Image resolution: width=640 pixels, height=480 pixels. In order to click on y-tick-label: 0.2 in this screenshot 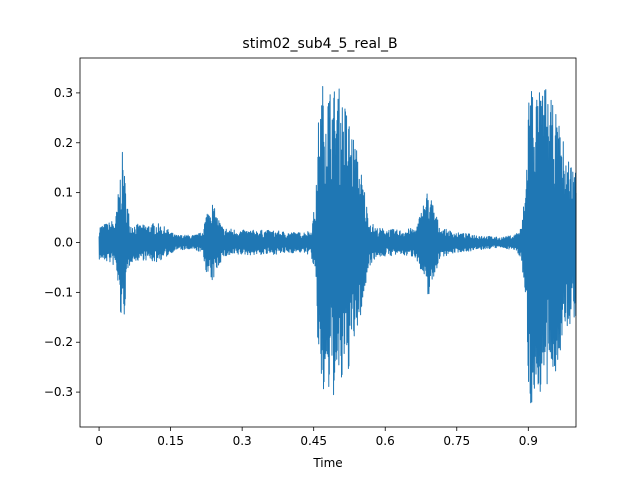, I will do `click(63, 143)`.